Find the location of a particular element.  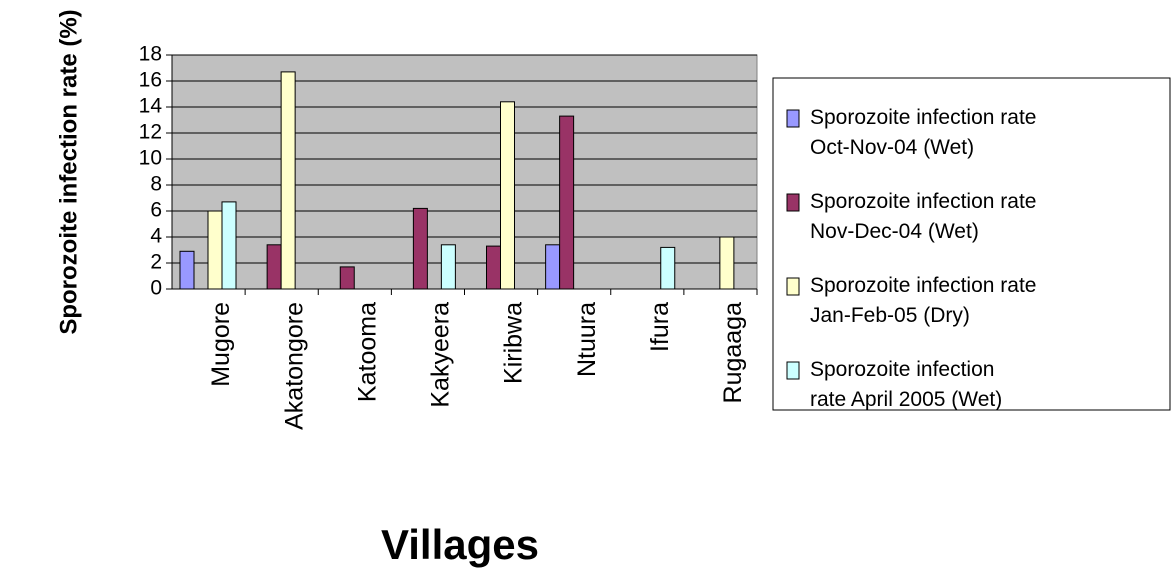

y-tick-label: 18 is located at coordinates (150, 54).